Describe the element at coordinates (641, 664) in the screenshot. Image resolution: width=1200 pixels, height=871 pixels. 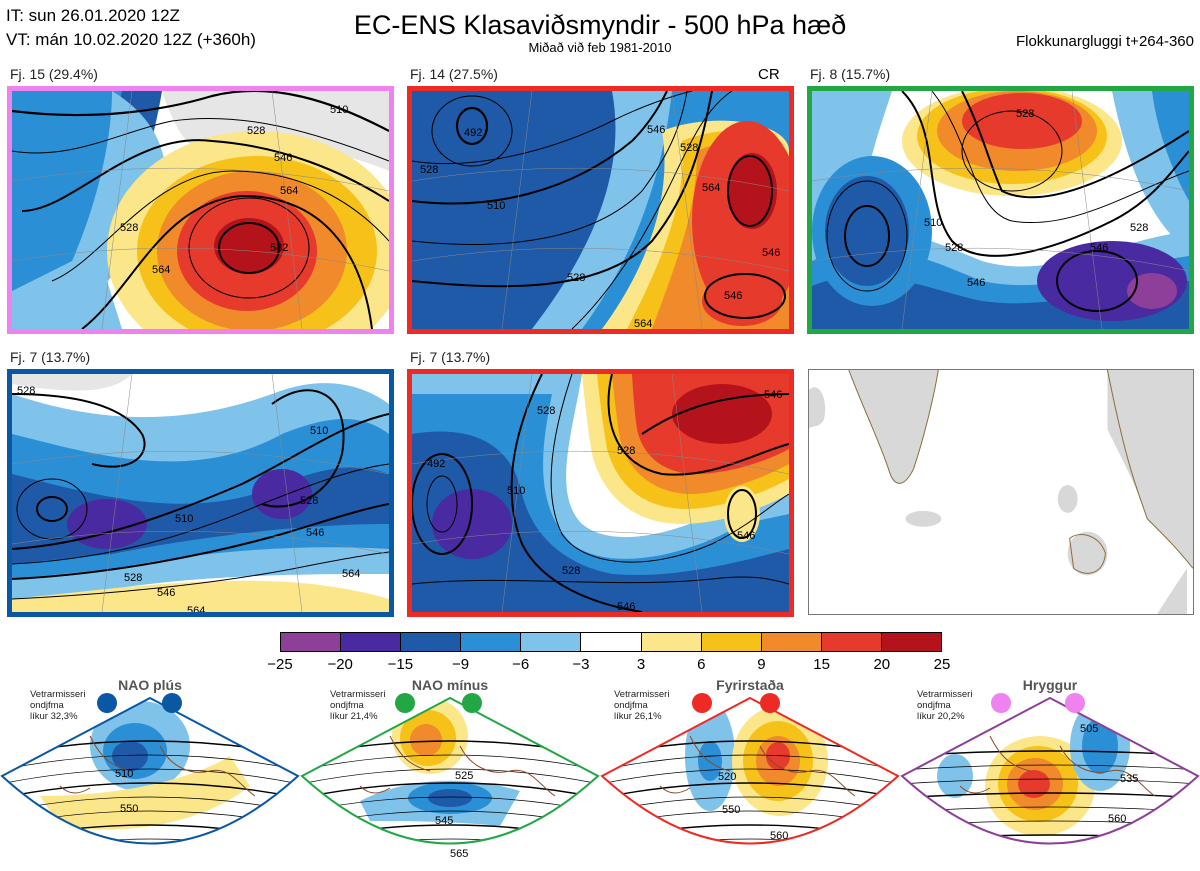
I see `colorbar-tick-label: 3` at that location.